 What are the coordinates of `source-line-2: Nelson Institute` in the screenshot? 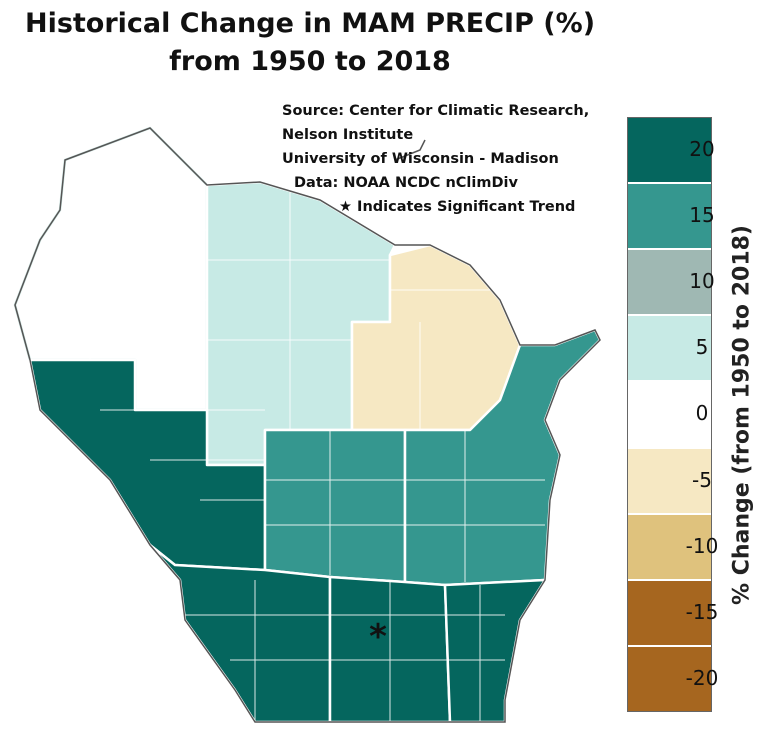 It's located at (348, 135).